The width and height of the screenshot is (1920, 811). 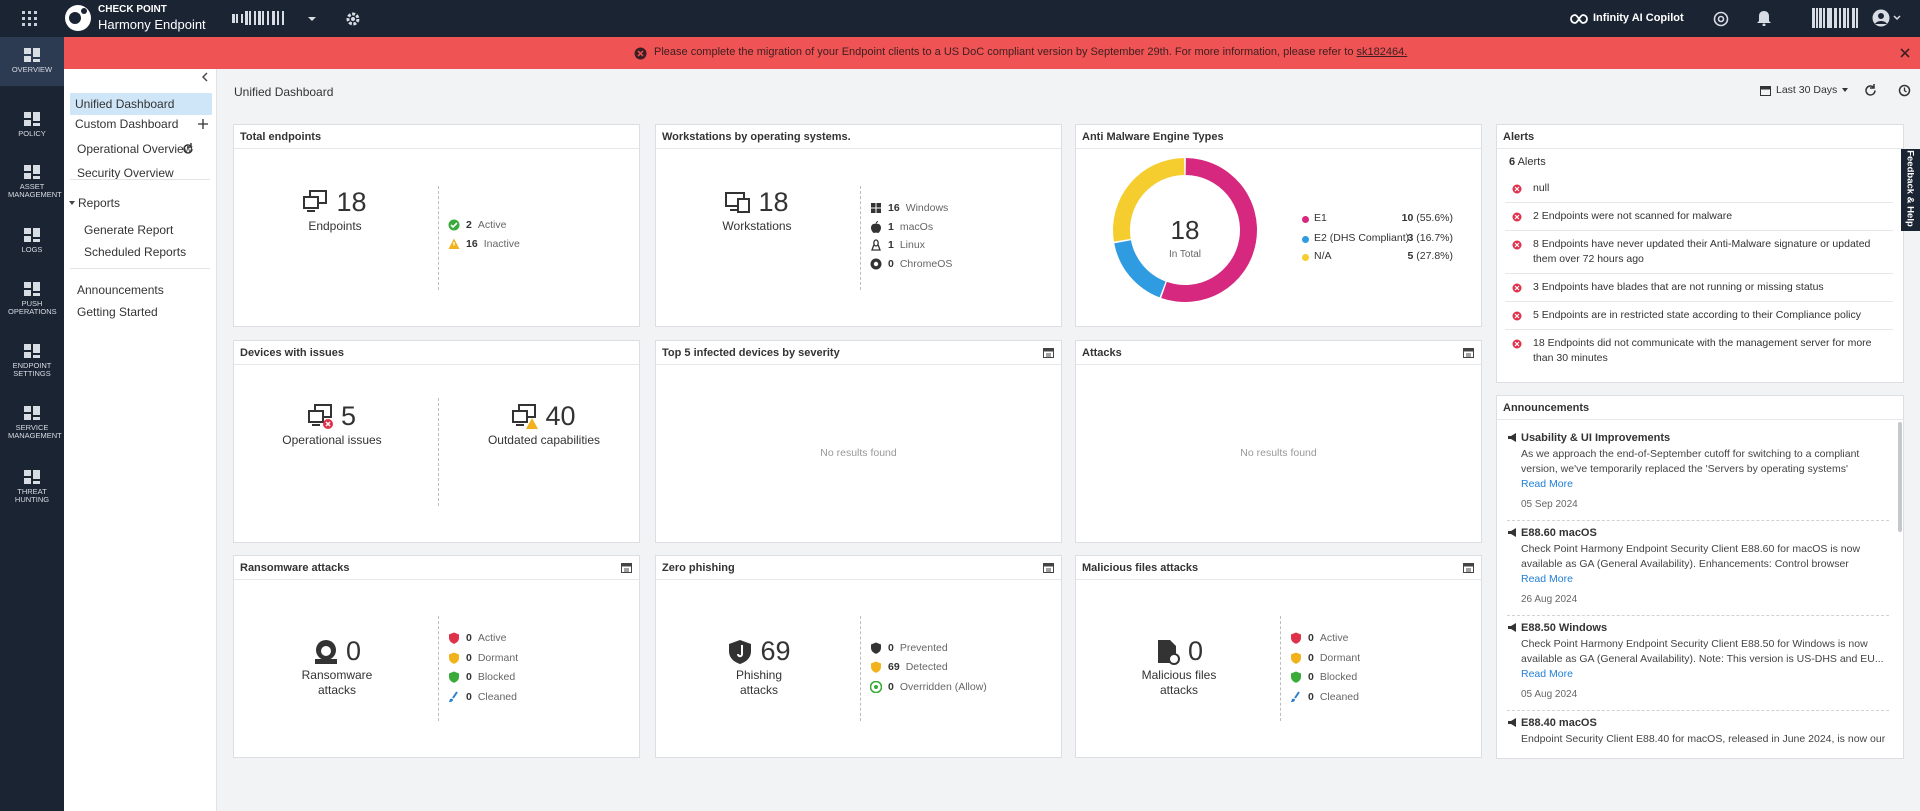 What do you see at coordinates (1512, 722) in the screenshot?
I see `announcement-icon` at bounding box center [1512, 722].